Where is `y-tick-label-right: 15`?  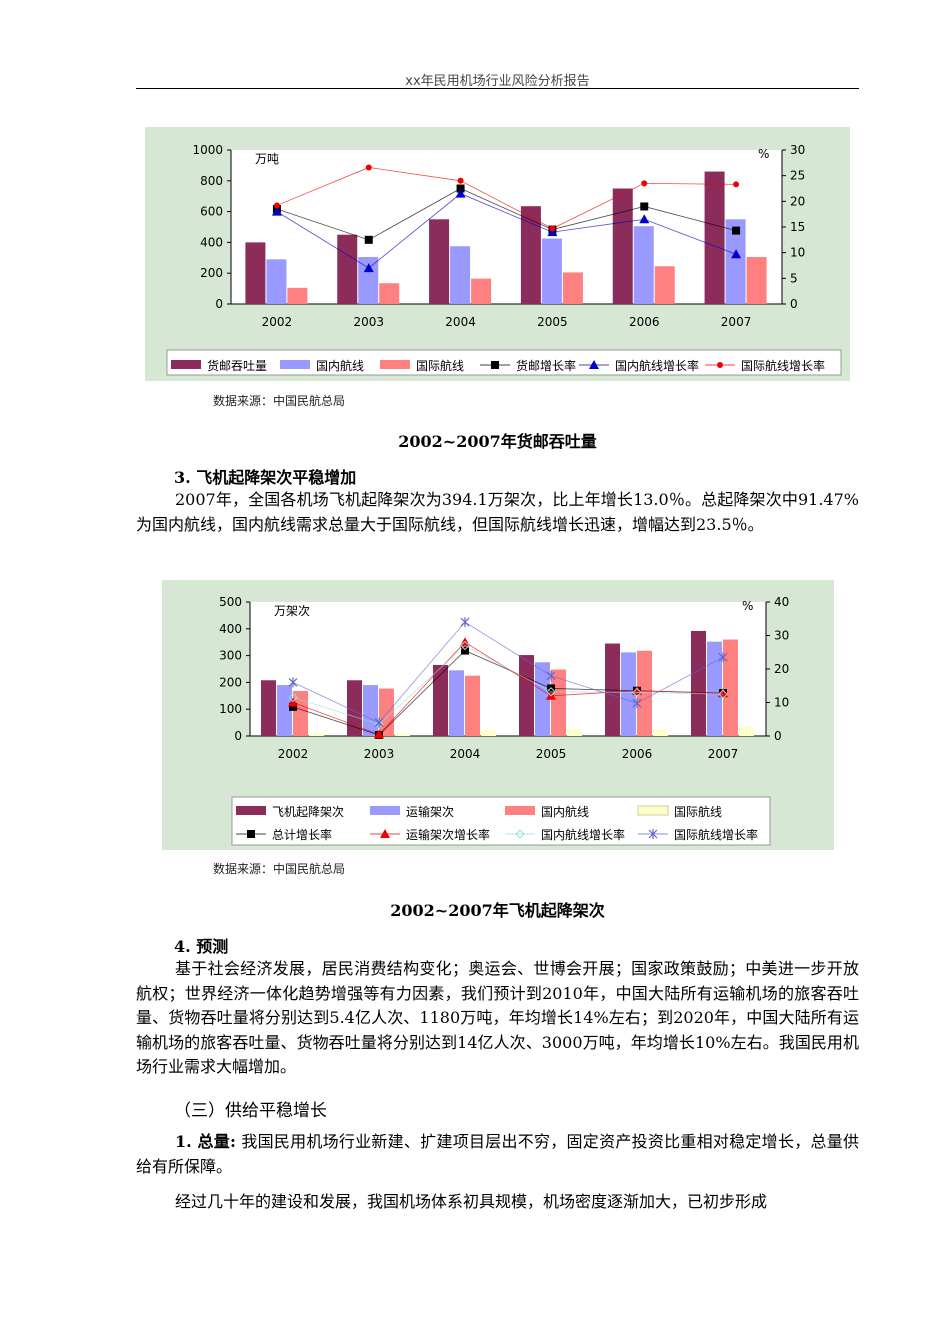
y-tick-label-right: 15 is located at coordinates (797, 227).